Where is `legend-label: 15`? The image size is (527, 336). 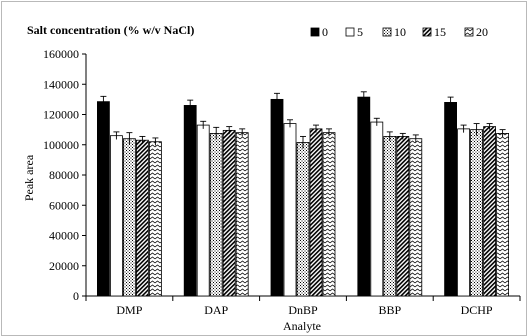
legend-label: 15 is located at coordinates (440, 32).